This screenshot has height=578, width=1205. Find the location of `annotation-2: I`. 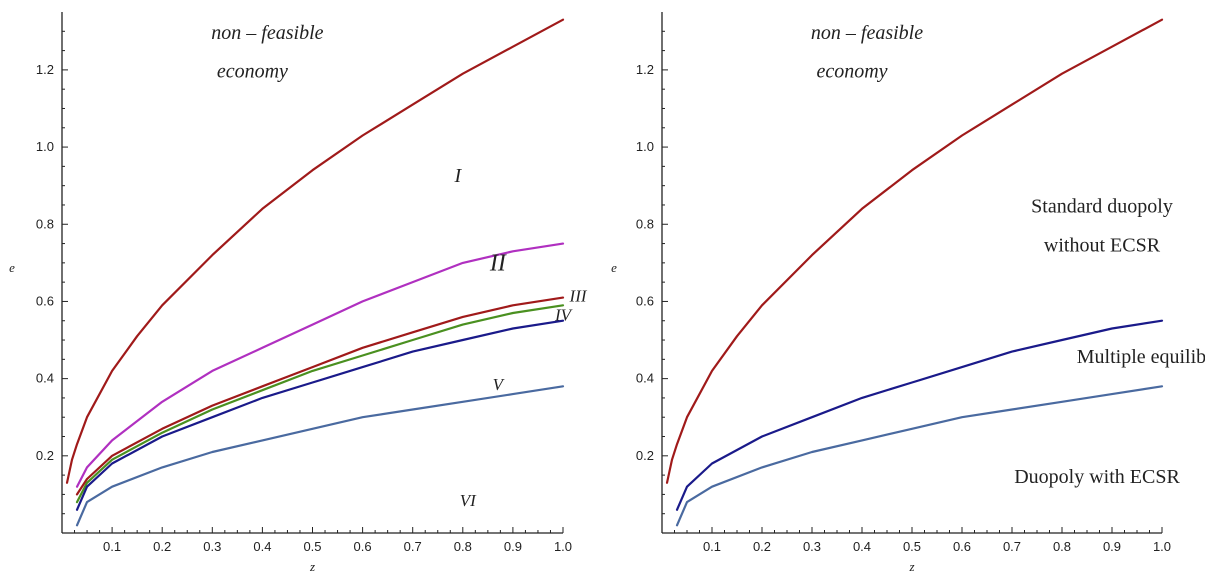

annotation-2: I is located at coordinates (457, 176).